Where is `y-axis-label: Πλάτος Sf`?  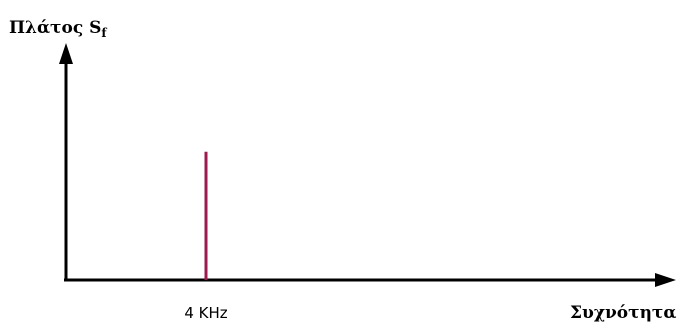
y-axis-label: Πλάτος Sf is located at coordinates (58, 29).